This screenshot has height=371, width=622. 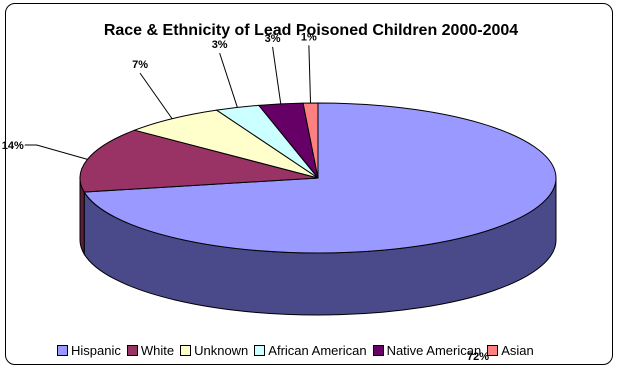 I want to click on pie-label-hispanic: 72%, so click(x=478, y=357).